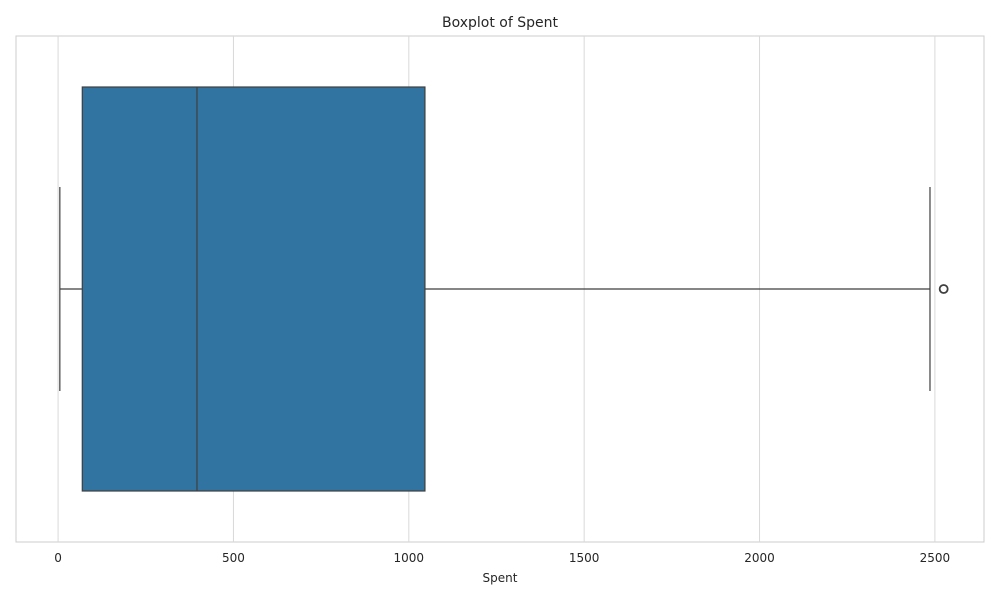  Describe the element at coordinates (500, 578) in the screenshot. I see `x-axis-label: Spent` at that location.